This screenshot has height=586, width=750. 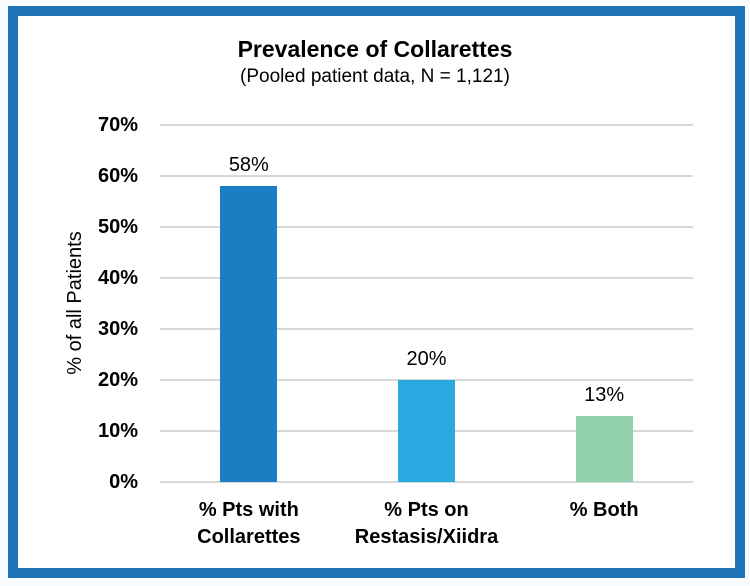 I want to click on y-tick-label-60: 60%, so click(x=117, y=176).